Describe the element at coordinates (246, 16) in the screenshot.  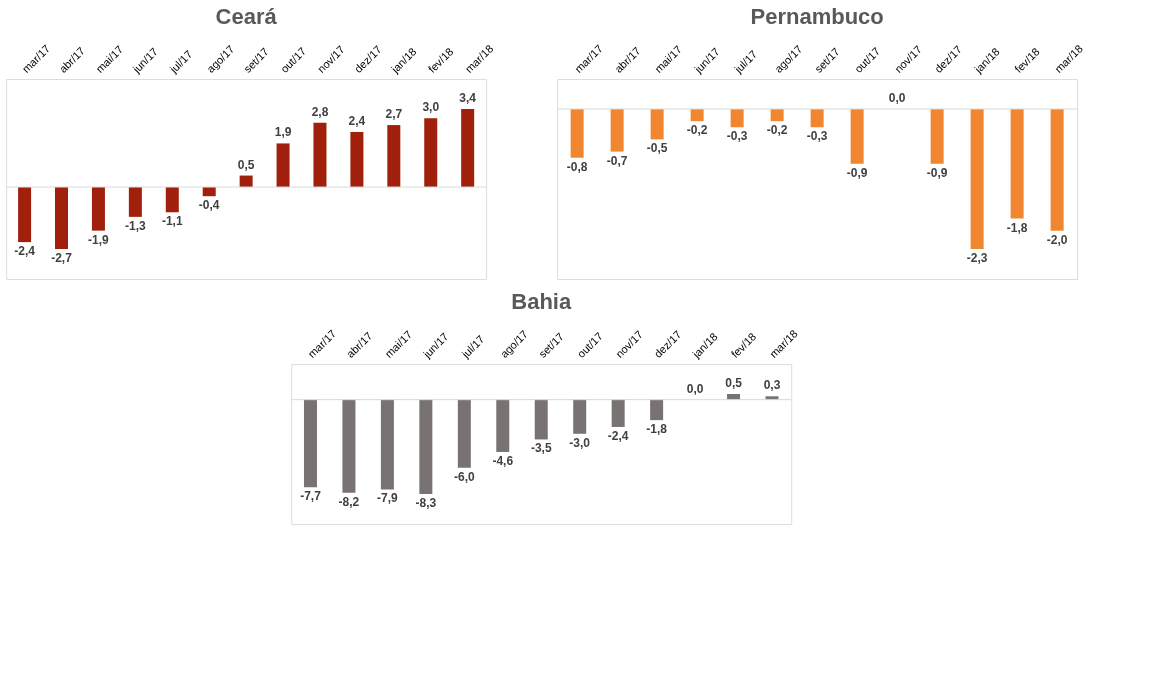
I see `chart-title: Ceará` at that location.